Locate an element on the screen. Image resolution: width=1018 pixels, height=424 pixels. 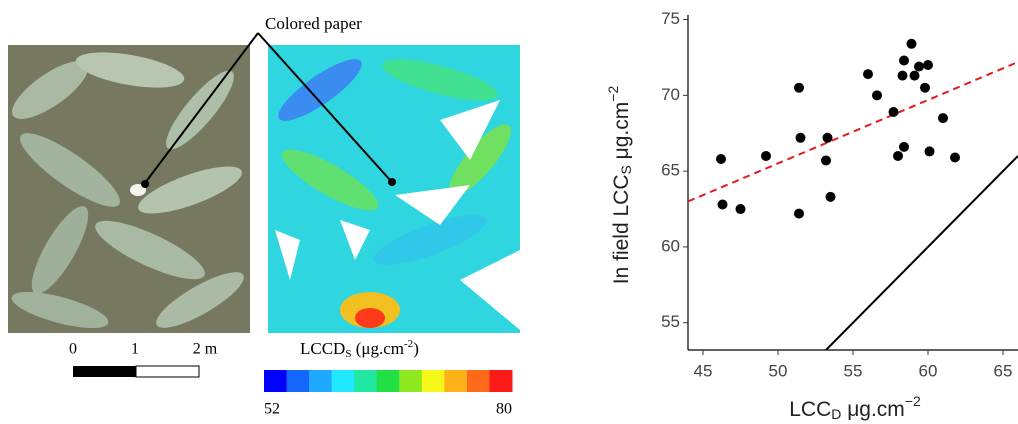
scale-label: 2 m is located at coordinates (205, 349).